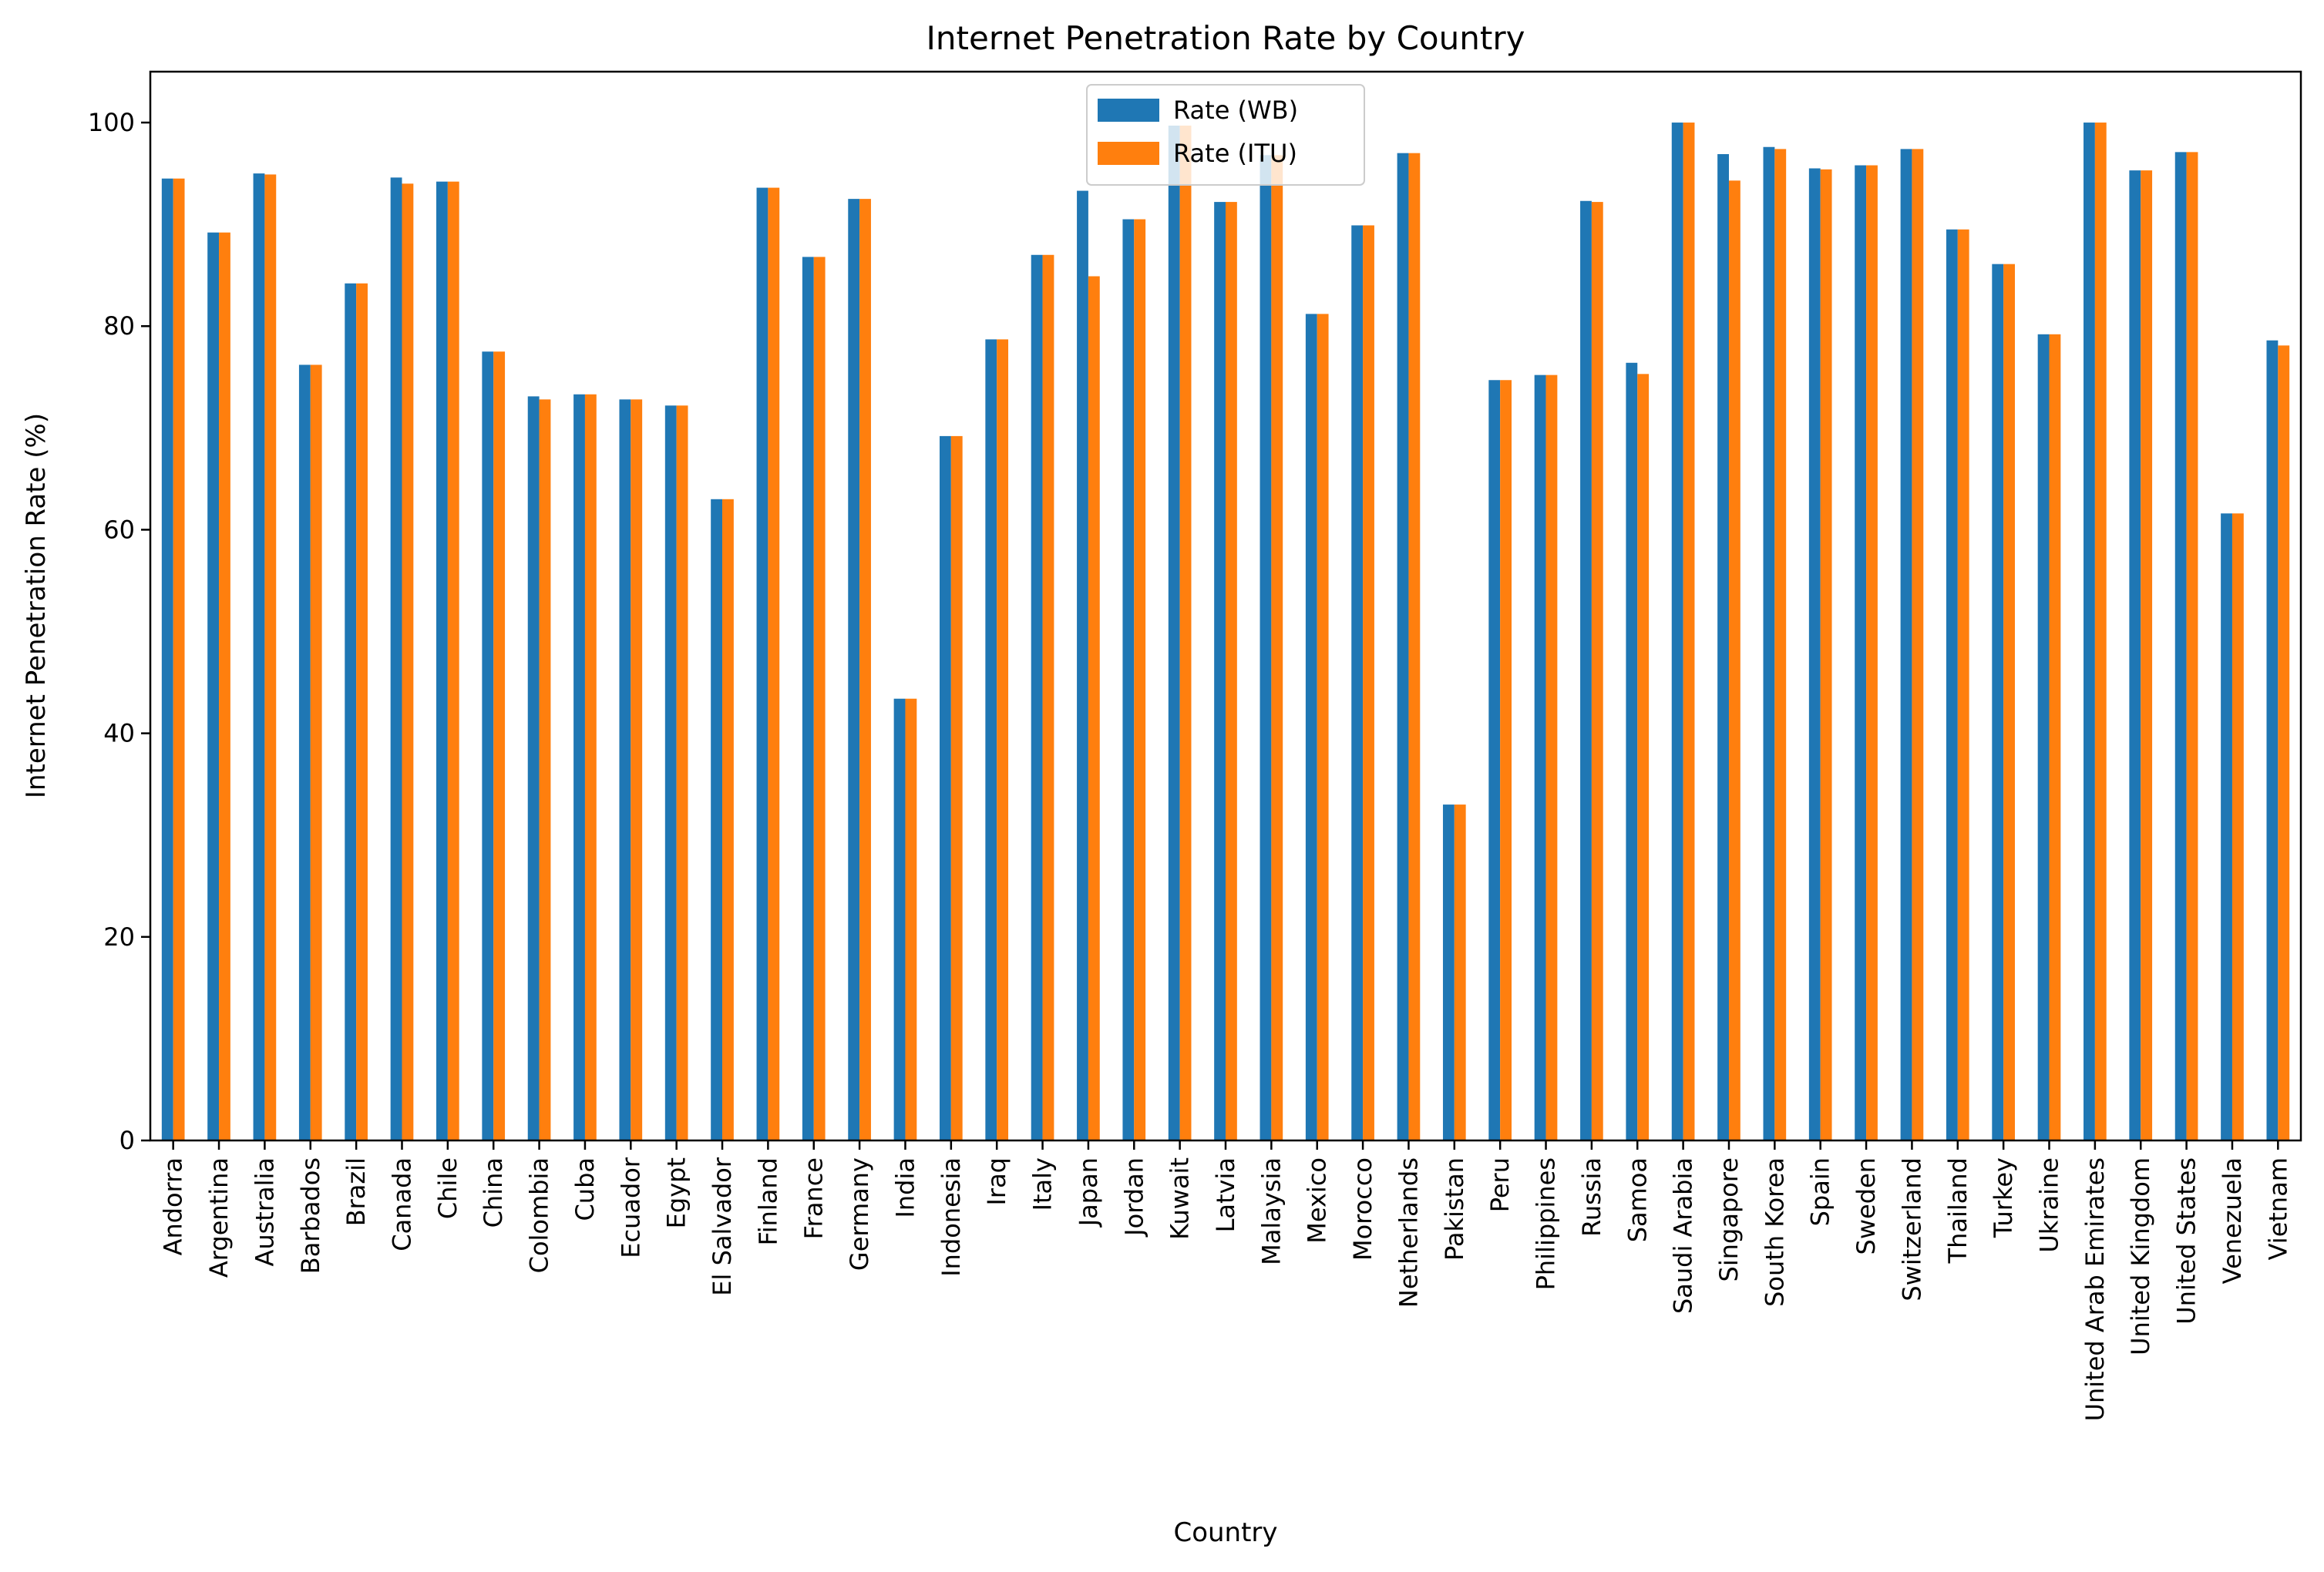 This screenshot has width=2324, height=1572. What do you see at coordinates (1226, 38) in the screenshot?
I see `chart-title: Internet Penetration Rate by Country` at bounding box center [1226, 38].